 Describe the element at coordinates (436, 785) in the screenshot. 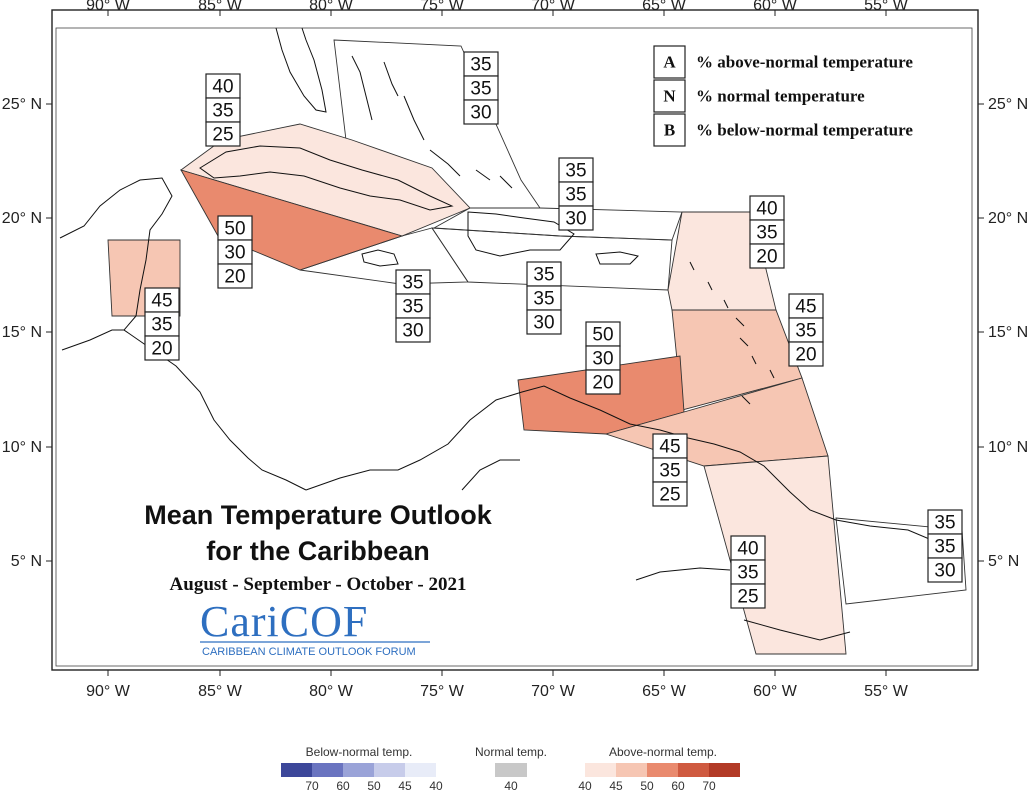

I see `scale-tick-below: 40` at that location.